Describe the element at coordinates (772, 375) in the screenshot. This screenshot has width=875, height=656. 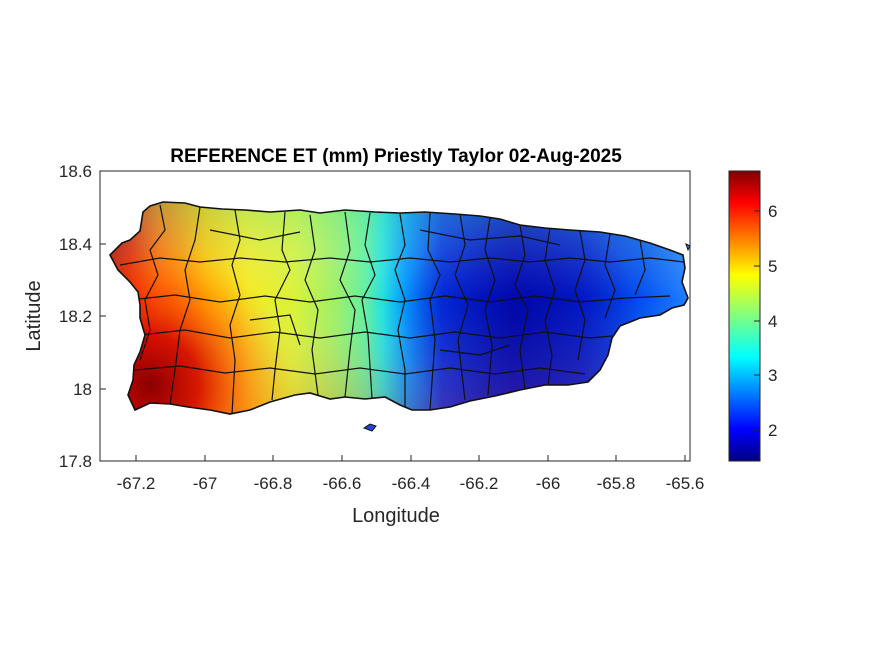
I see `colorbar-tick-label: 3` at that location.